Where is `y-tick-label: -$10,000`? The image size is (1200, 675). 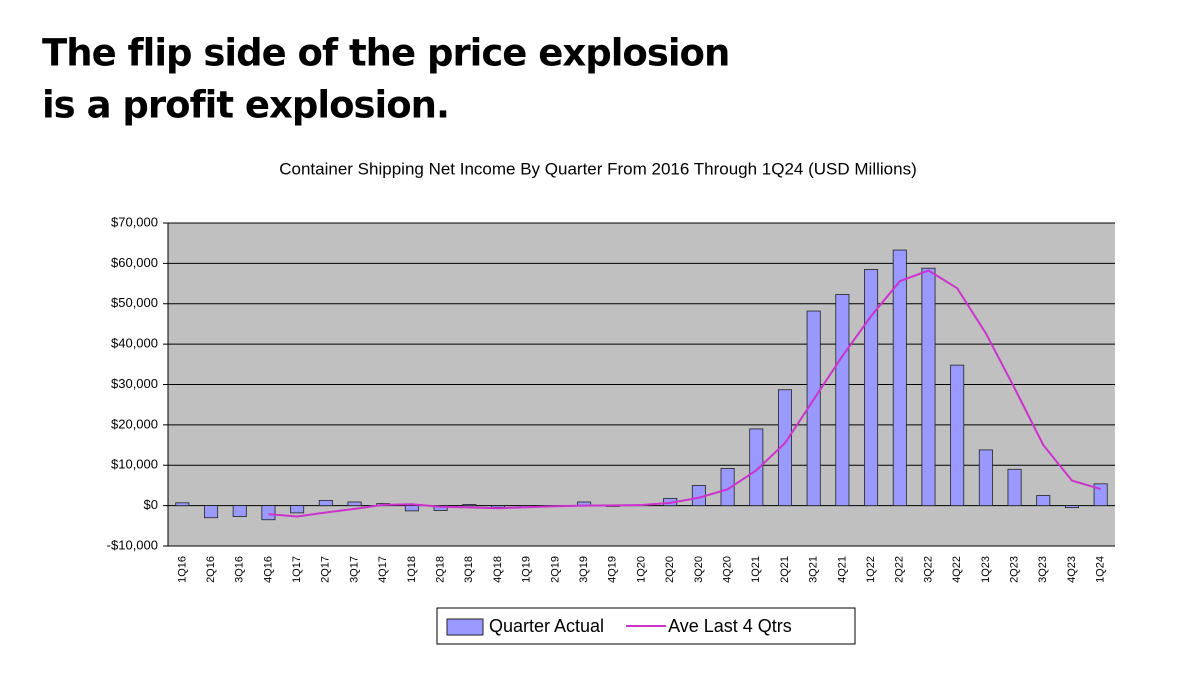 y-tick-label: -$10,000 is located at coordinates (132, 544).